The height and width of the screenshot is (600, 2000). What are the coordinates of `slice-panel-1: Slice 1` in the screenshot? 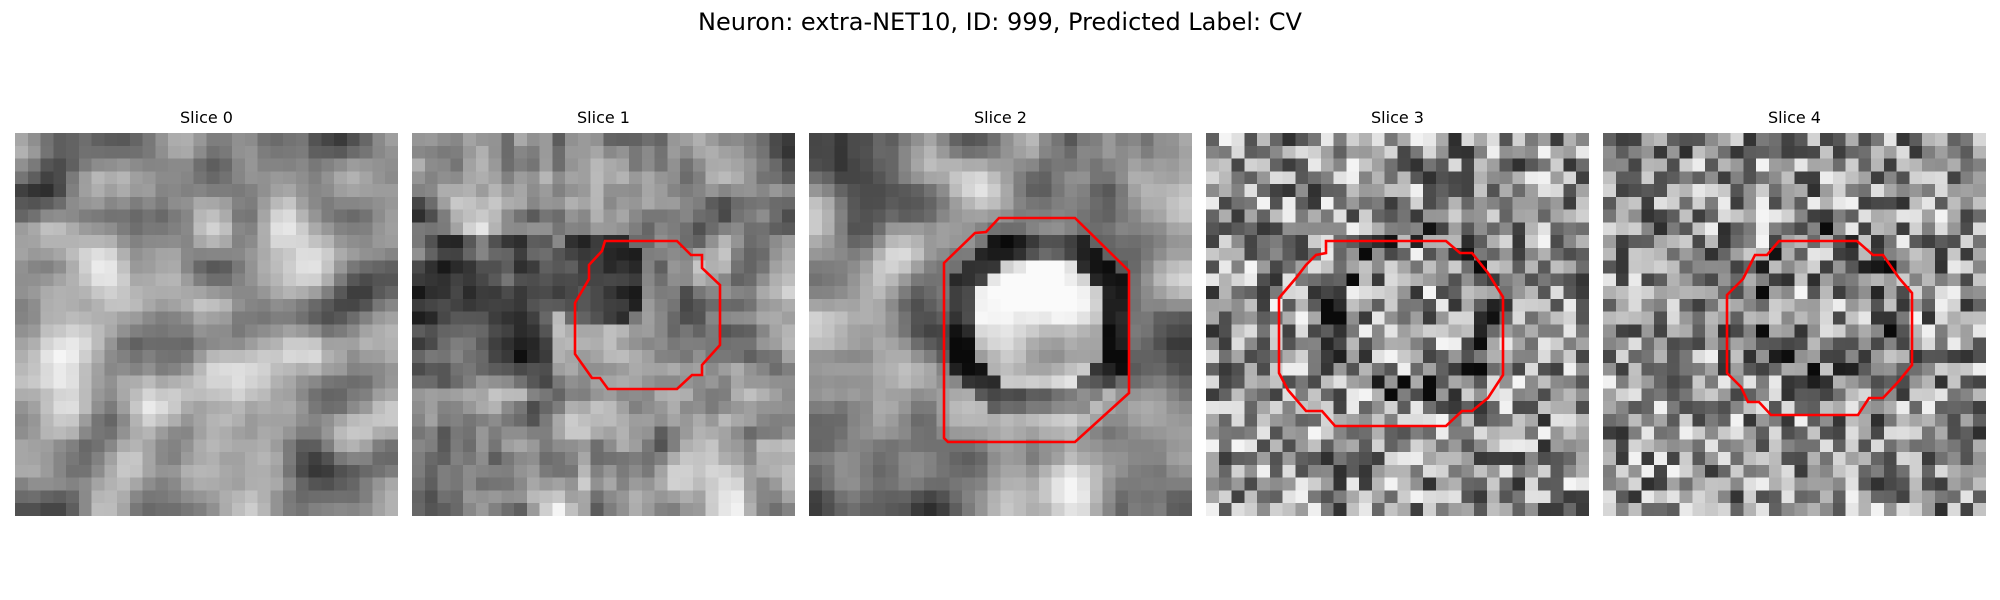 It's located at (603, 312).